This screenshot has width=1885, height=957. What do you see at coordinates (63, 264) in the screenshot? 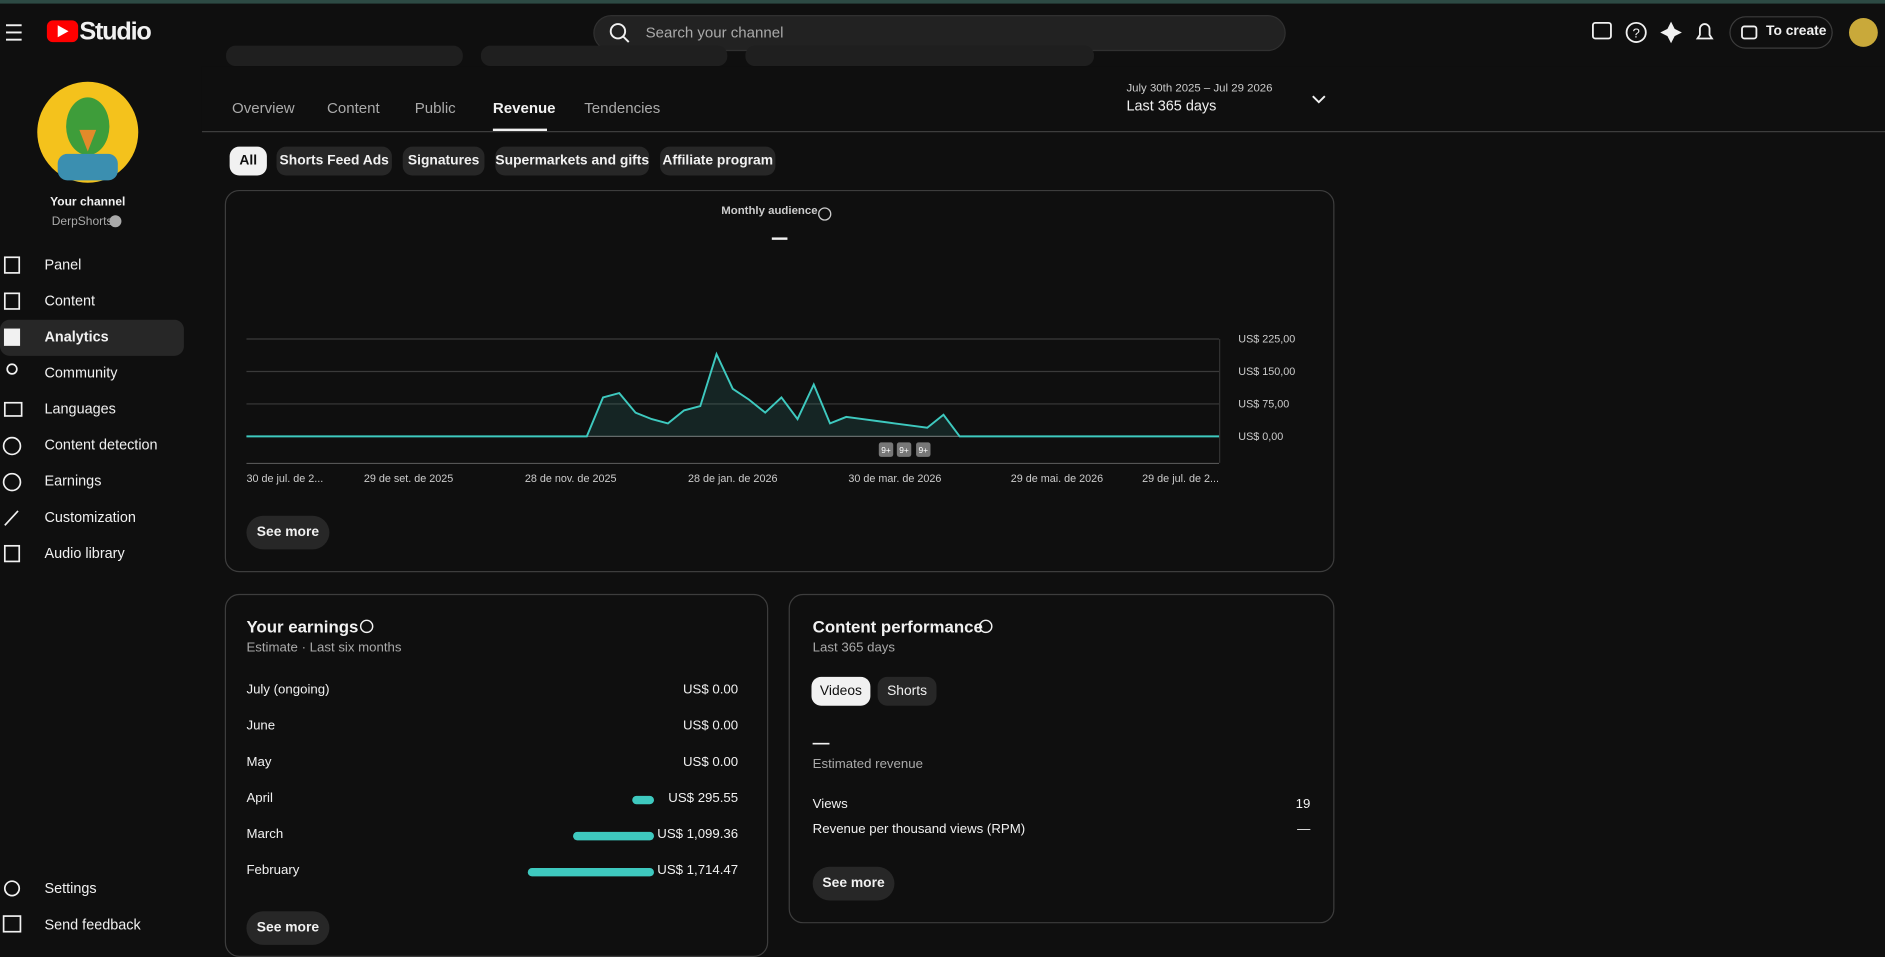
I see `nav-item: Panel` at bounding box center [63, 264].